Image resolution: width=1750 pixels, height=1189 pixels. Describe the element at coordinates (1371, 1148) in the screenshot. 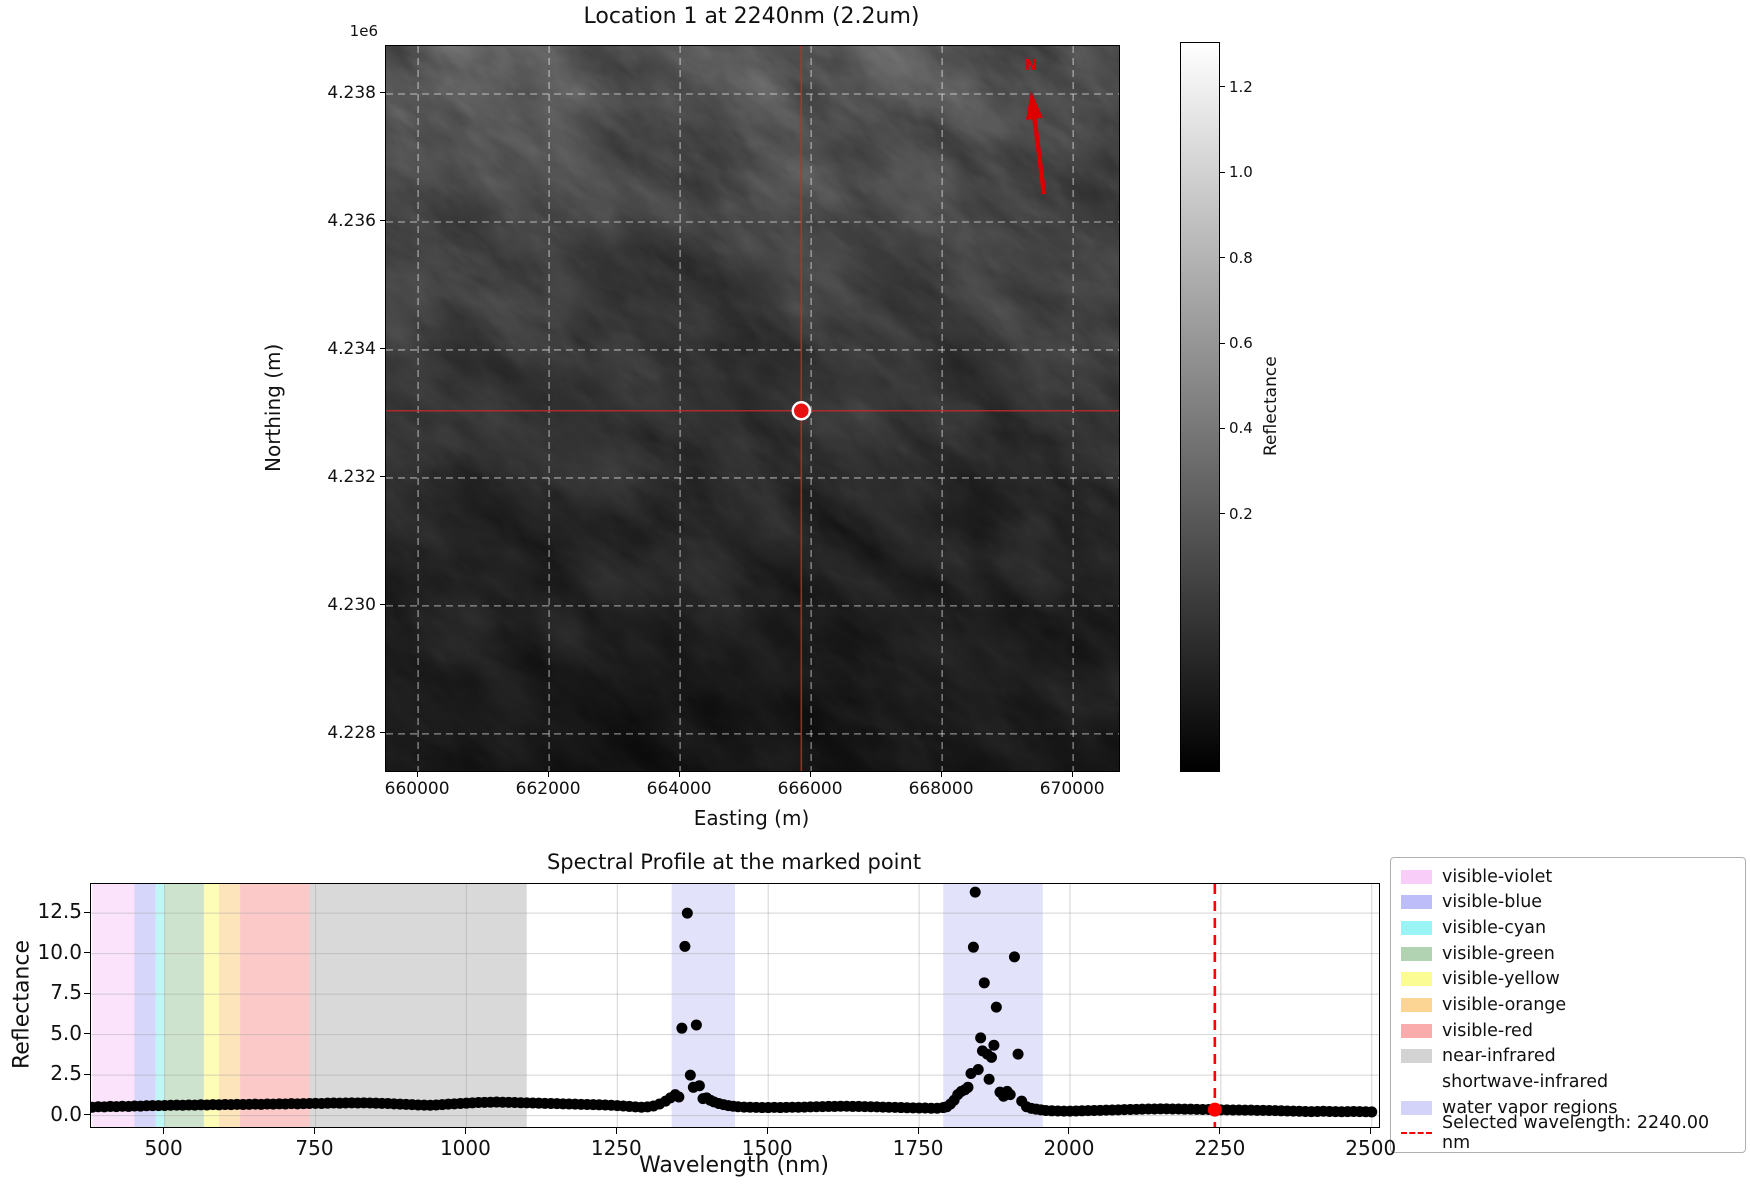

I see `spec-x-tick-label: 2500` at that location.